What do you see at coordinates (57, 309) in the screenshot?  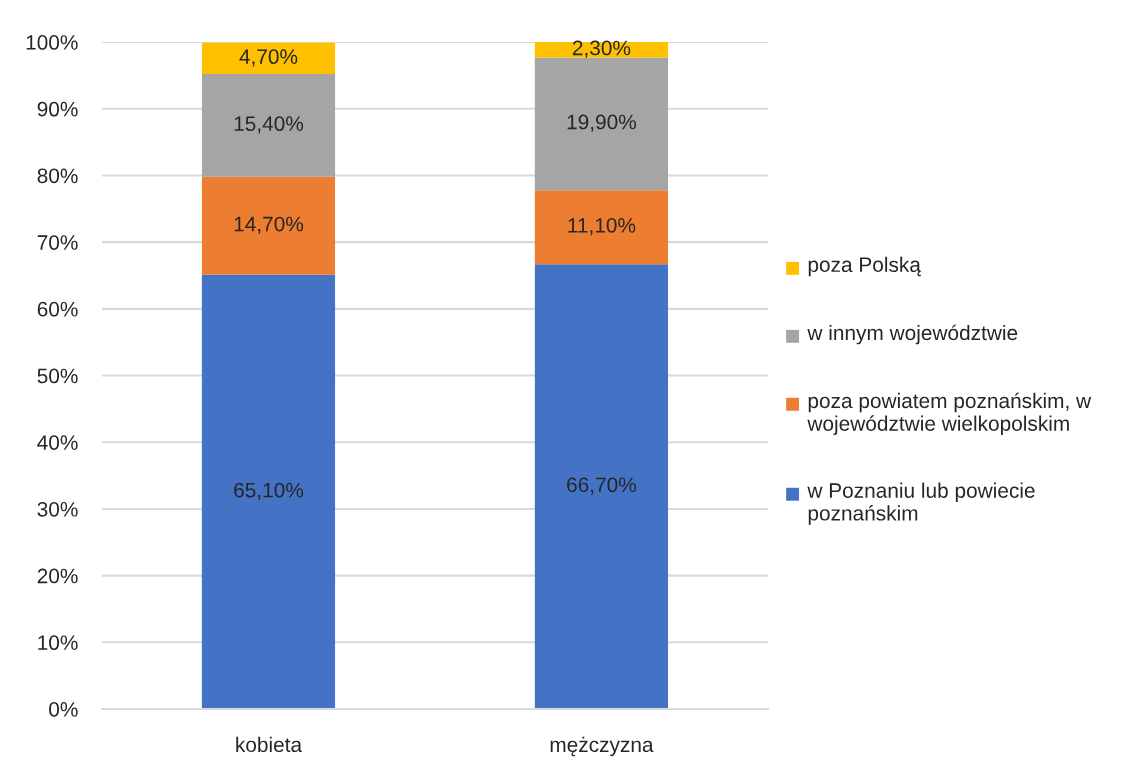 I see `y-tick-label: 60%` at bounding box center [57, 309].